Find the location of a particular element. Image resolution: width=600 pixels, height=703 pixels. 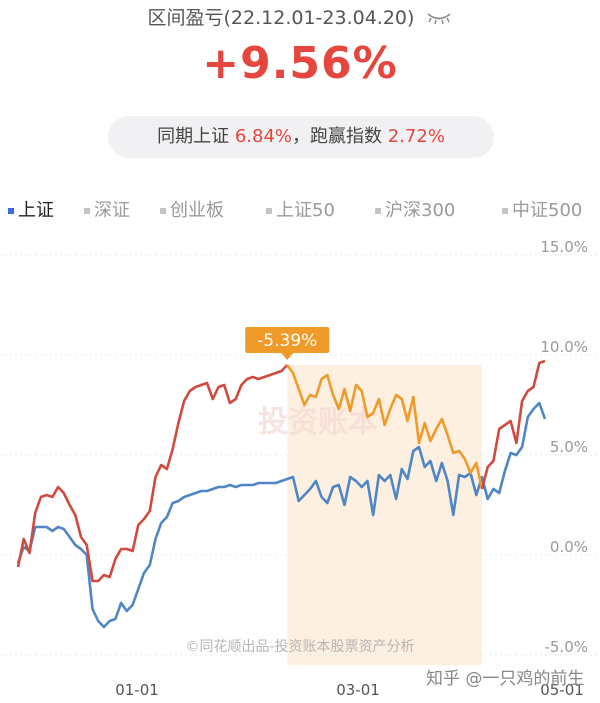

zhihu-watermark: 知乎 @一只鸡的前生 is located at coordinates (505, 679).